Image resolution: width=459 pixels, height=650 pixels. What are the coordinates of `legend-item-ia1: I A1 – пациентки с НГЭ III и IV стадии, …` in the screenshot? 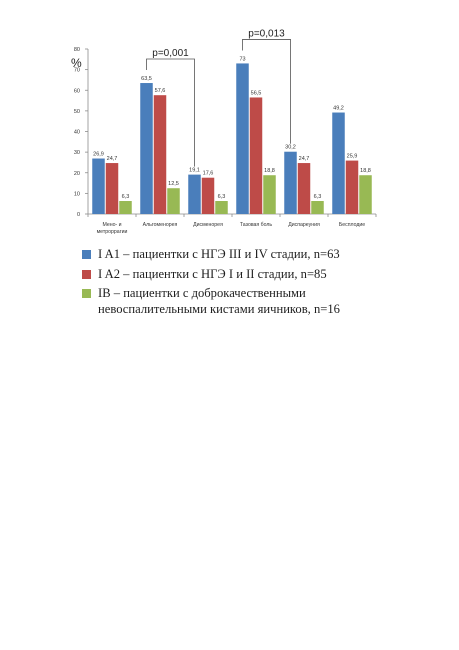 It's located at (242, 255).